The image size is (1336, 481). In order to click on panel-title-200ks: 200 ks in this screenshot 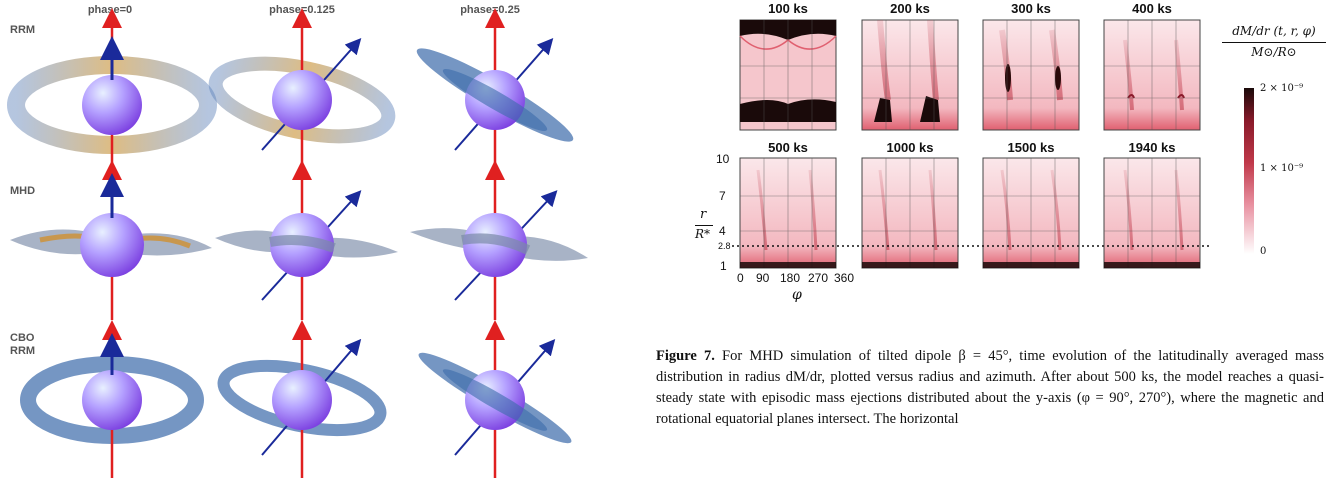, I will do `click(910, 8)`.